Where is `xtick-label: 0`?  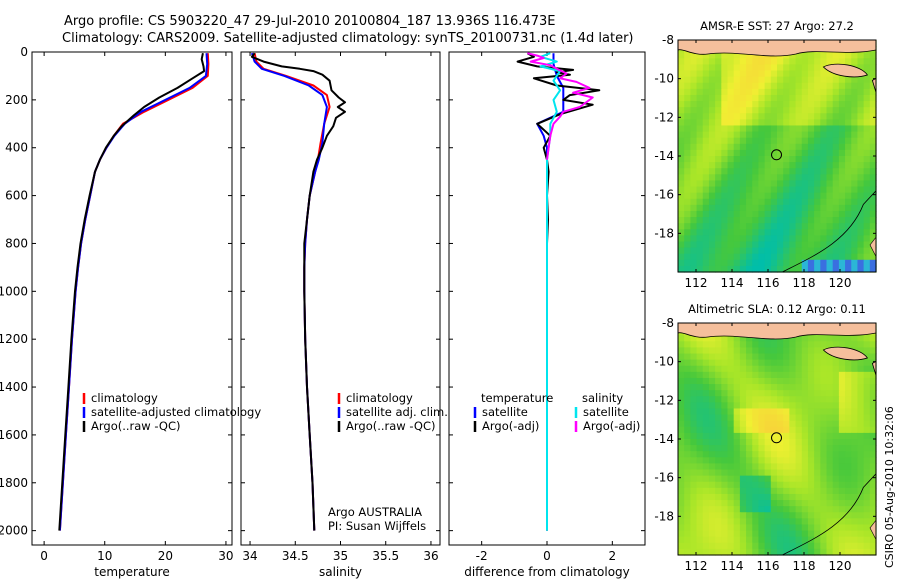
xtick-label: 0 is located at coordinates (44, 556).